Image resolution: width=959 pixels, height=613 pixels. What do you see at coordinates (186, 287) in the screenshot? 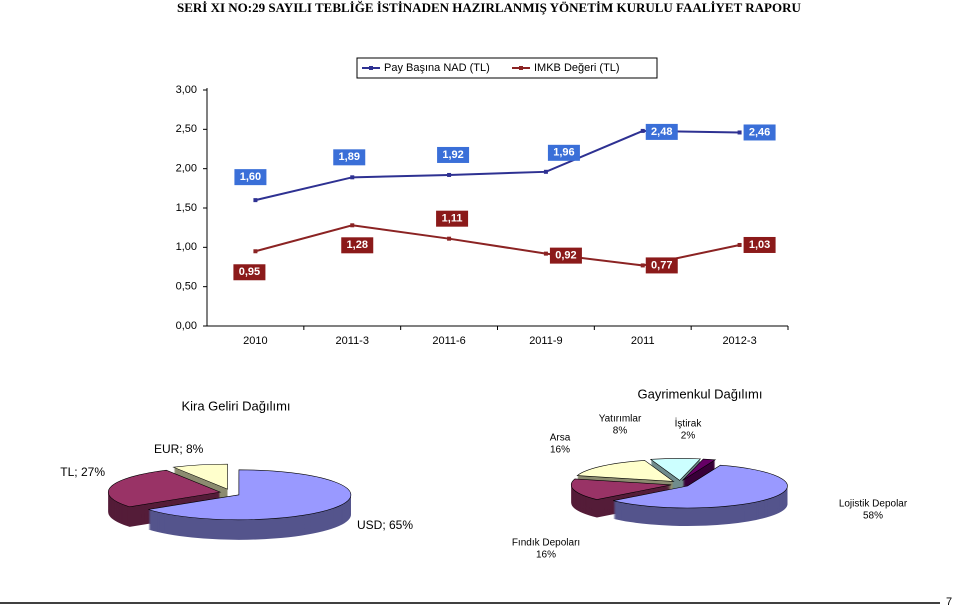
I see `y-tick-label: 0,50` at bounding box center [186, 287].